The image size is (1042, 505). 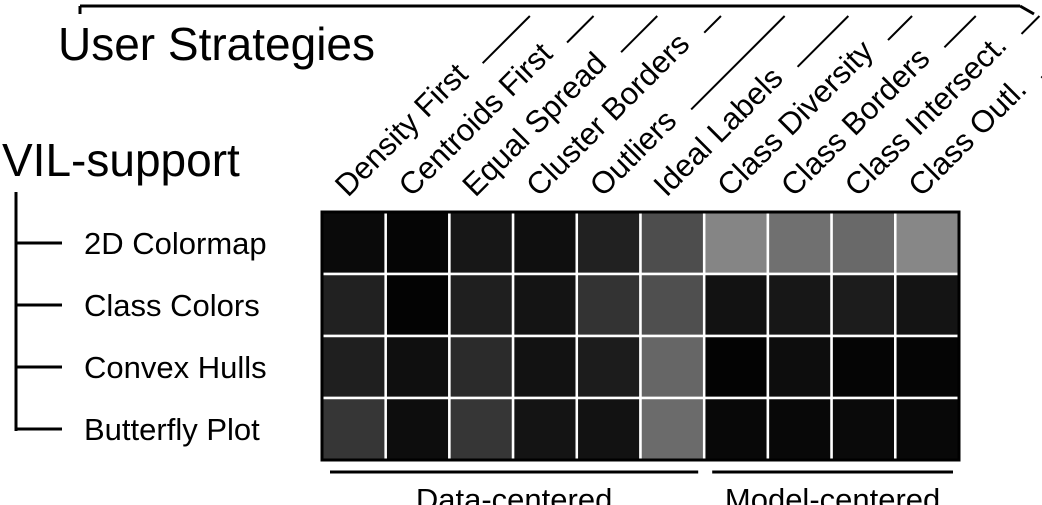 I want to click on heatmap-cell-class-colors-equal-spread, so click(x=481, y=305).